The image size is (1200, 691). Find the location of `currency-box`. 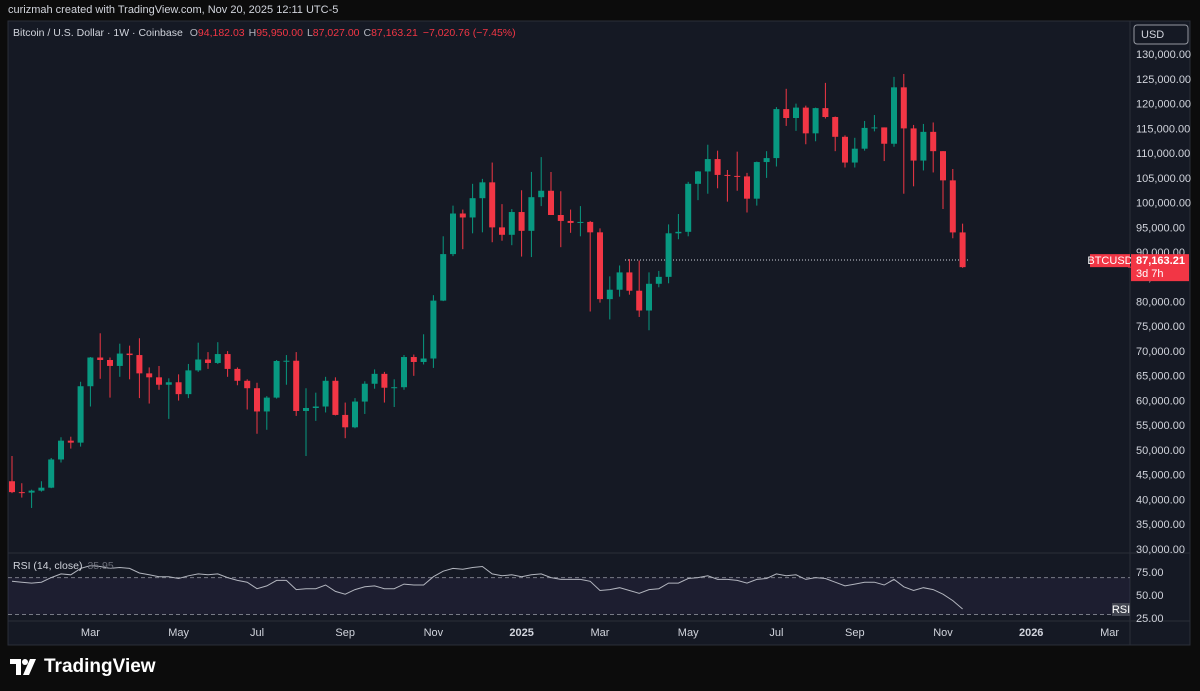

currency-box is located at coordinates (1161, 34).